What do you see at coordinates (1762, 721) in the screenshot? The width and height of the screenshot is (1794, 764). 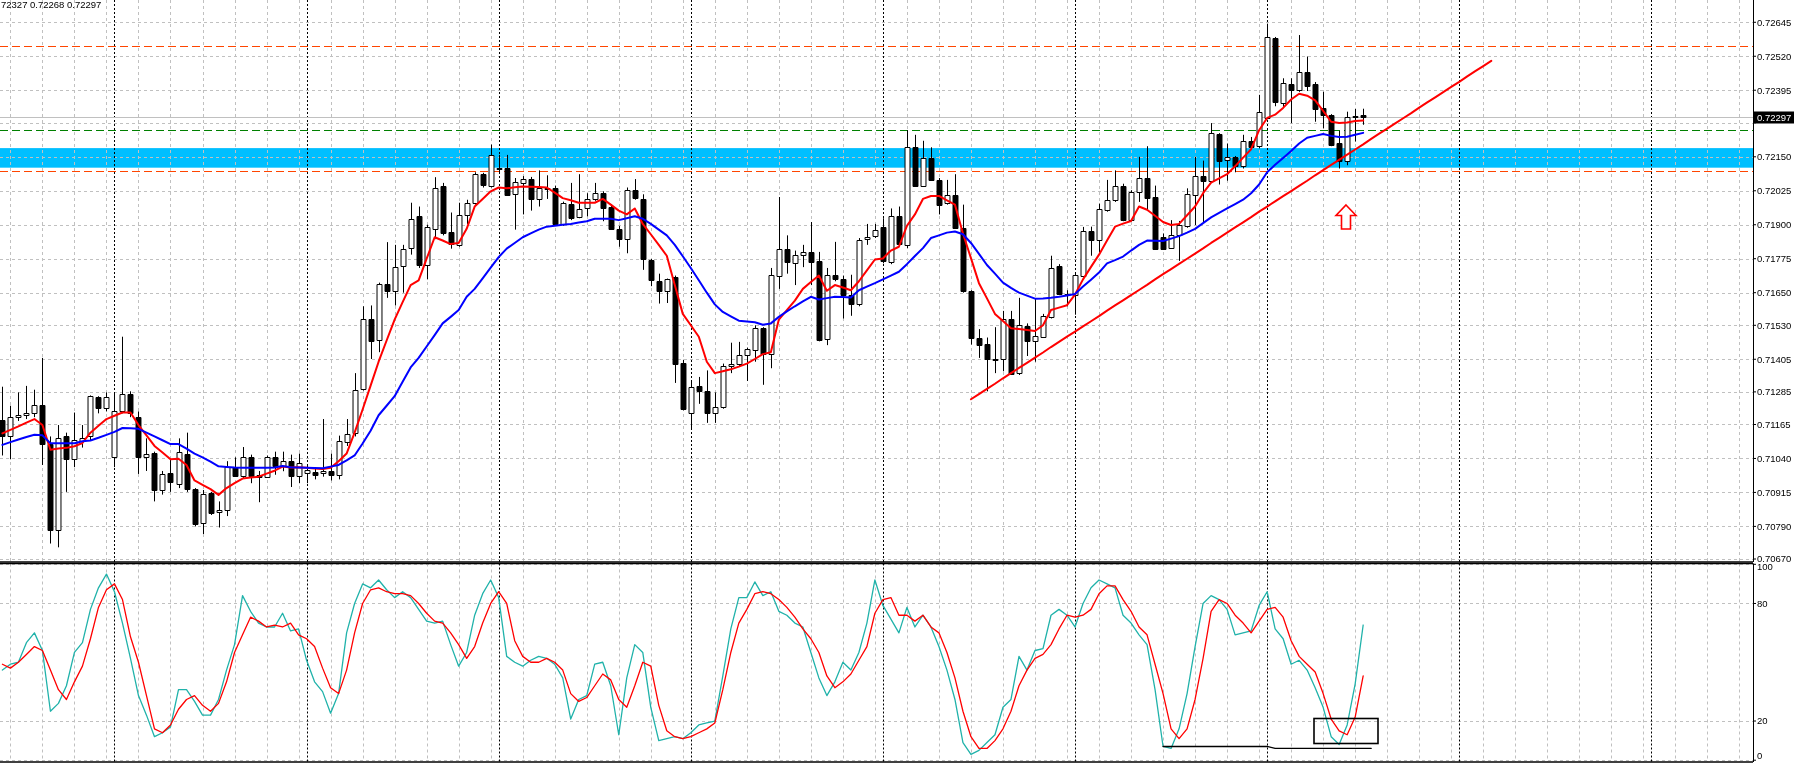 I see `y-tick-label: 20` at bounding box center [1762, 721].